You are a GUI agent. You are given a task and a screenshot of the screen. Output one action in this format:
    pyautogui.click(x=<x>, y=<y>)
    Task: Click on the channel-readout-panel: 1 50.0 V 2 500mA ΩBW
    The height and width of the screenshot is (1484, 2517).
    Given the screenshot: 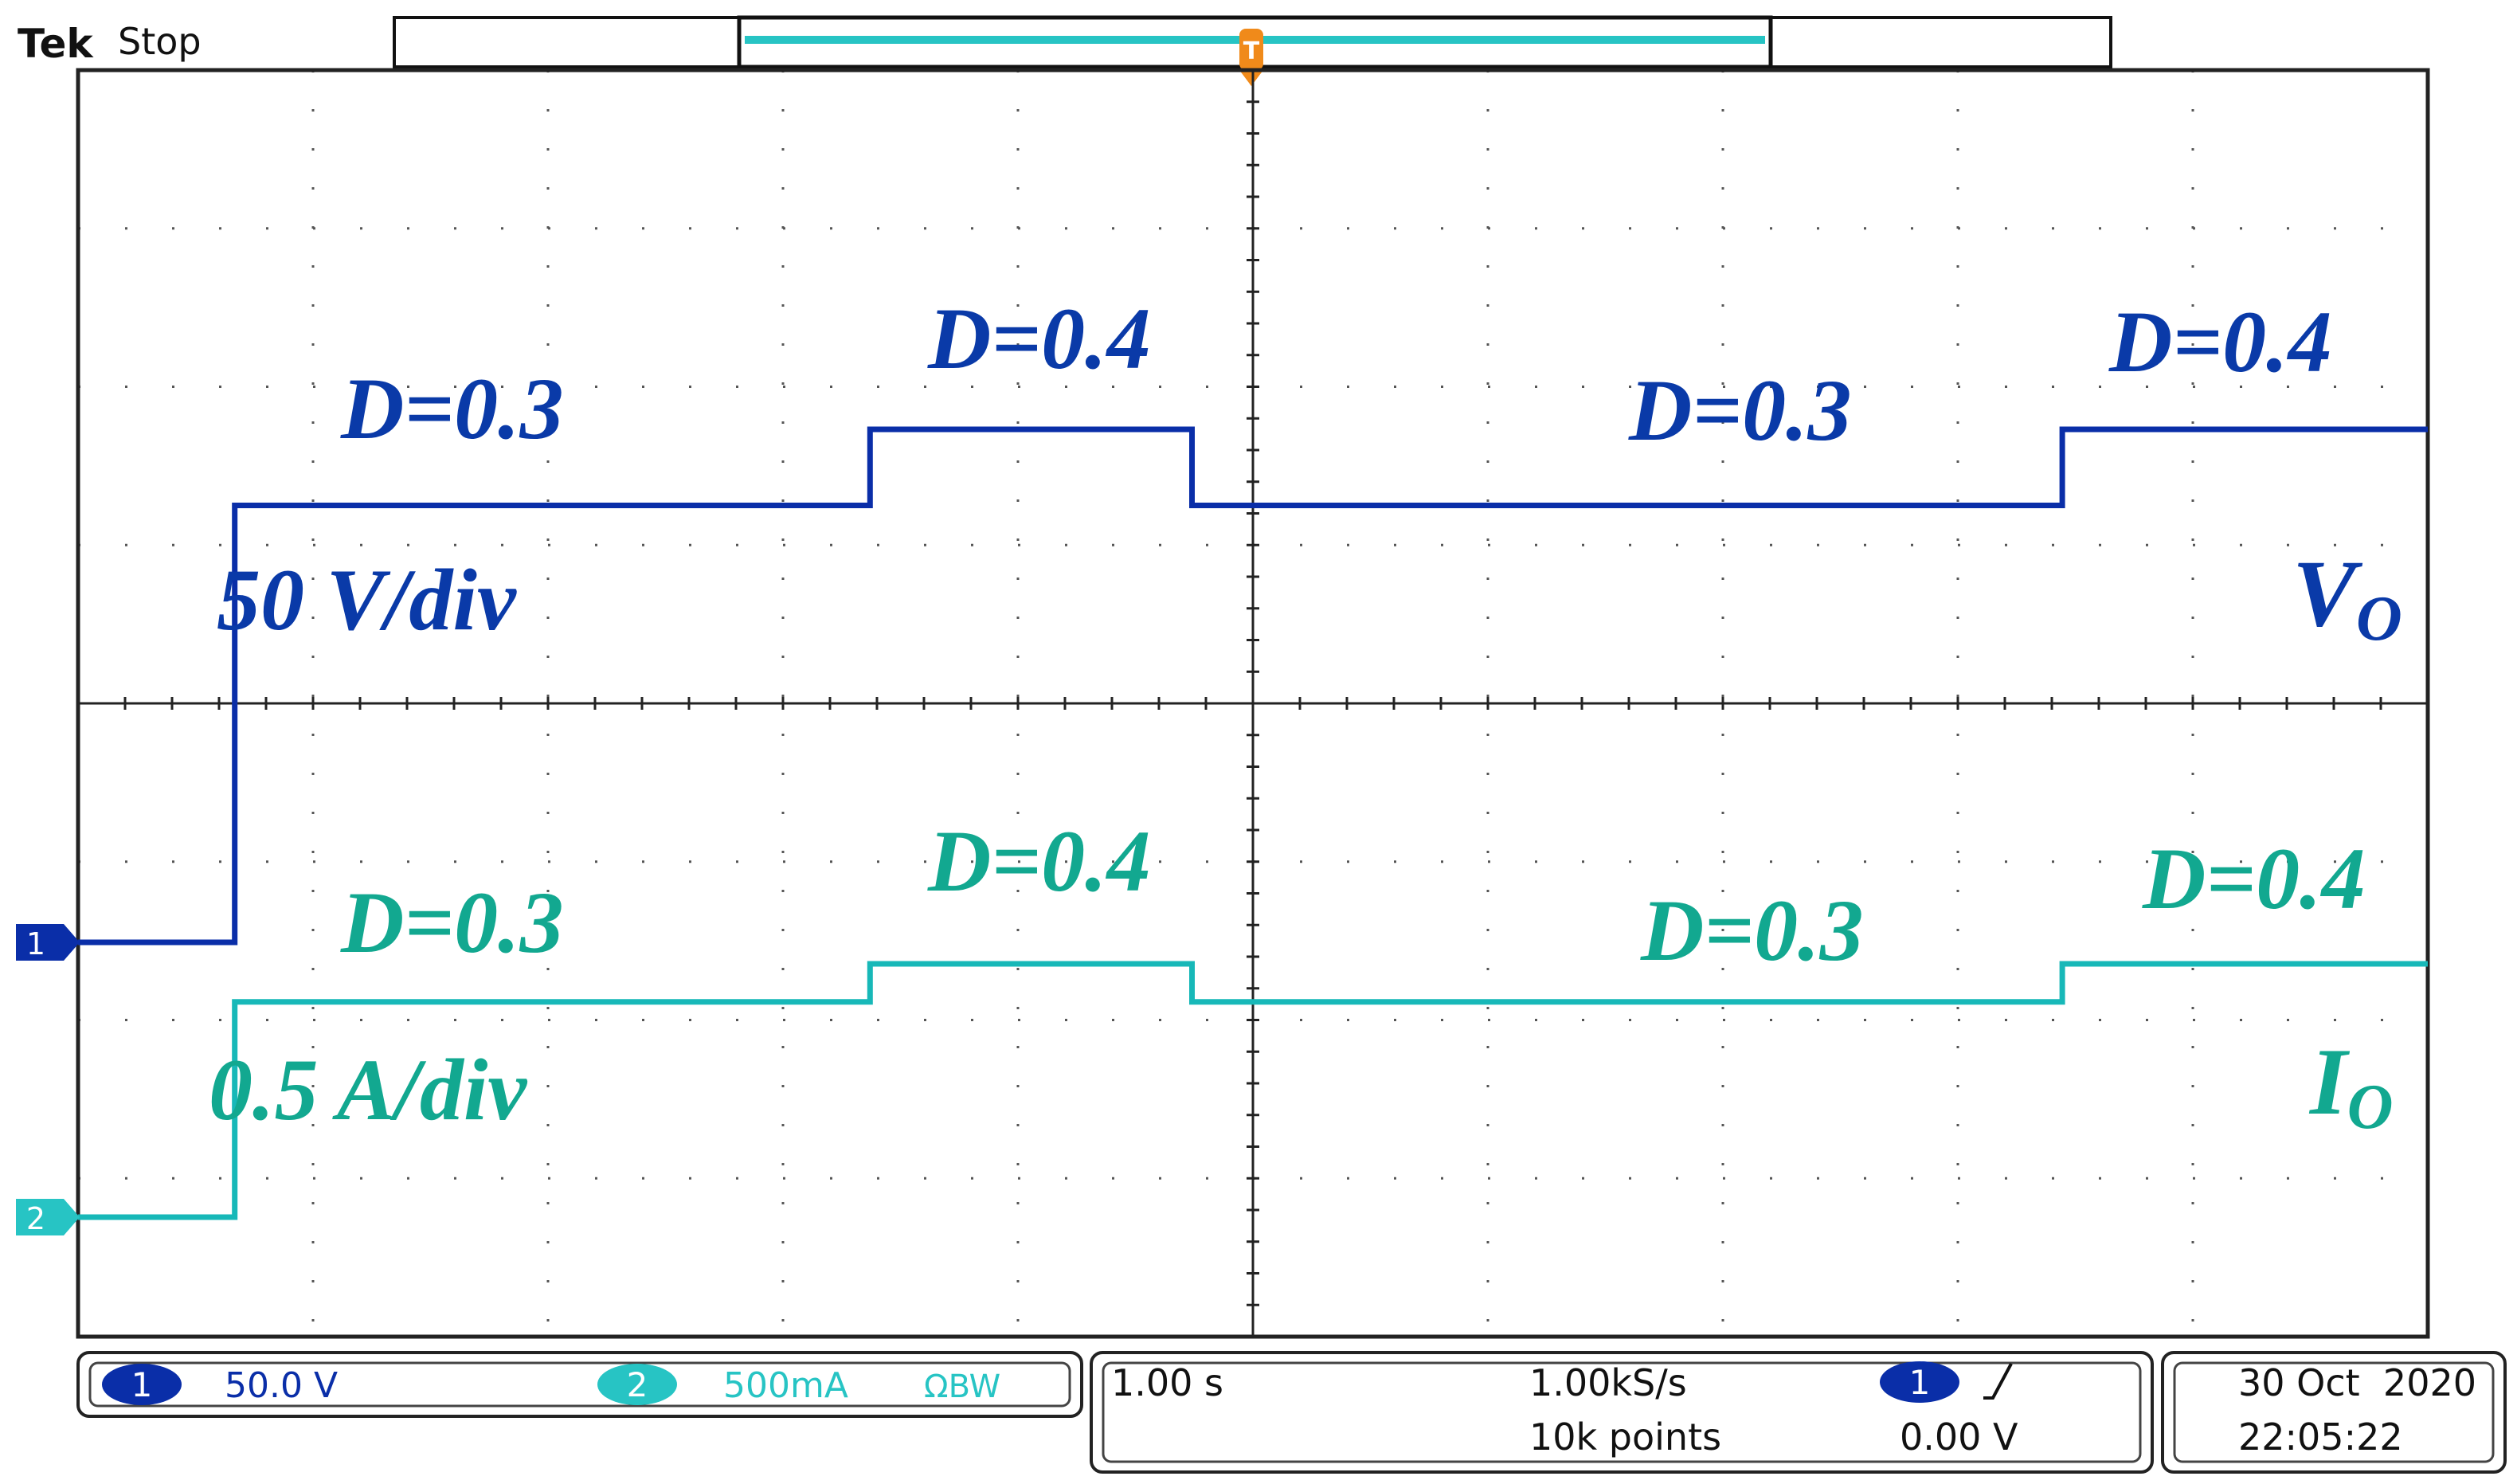 What is the action you would take?
    pyautogui.click(x=579, y=1385)
    